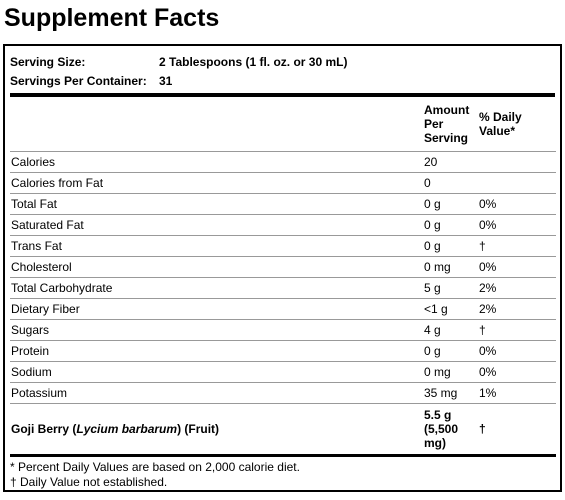 This screenshot has width=565, height=500. I want to click on serving-label: Serving Size:, so click(48, 61).